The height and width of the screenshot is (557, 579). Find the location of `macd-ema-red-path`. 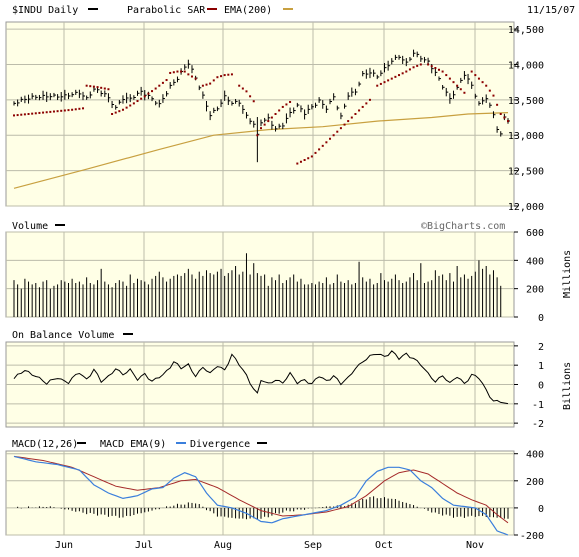

macd-ema-red-path is located at coordinates (261, 489).